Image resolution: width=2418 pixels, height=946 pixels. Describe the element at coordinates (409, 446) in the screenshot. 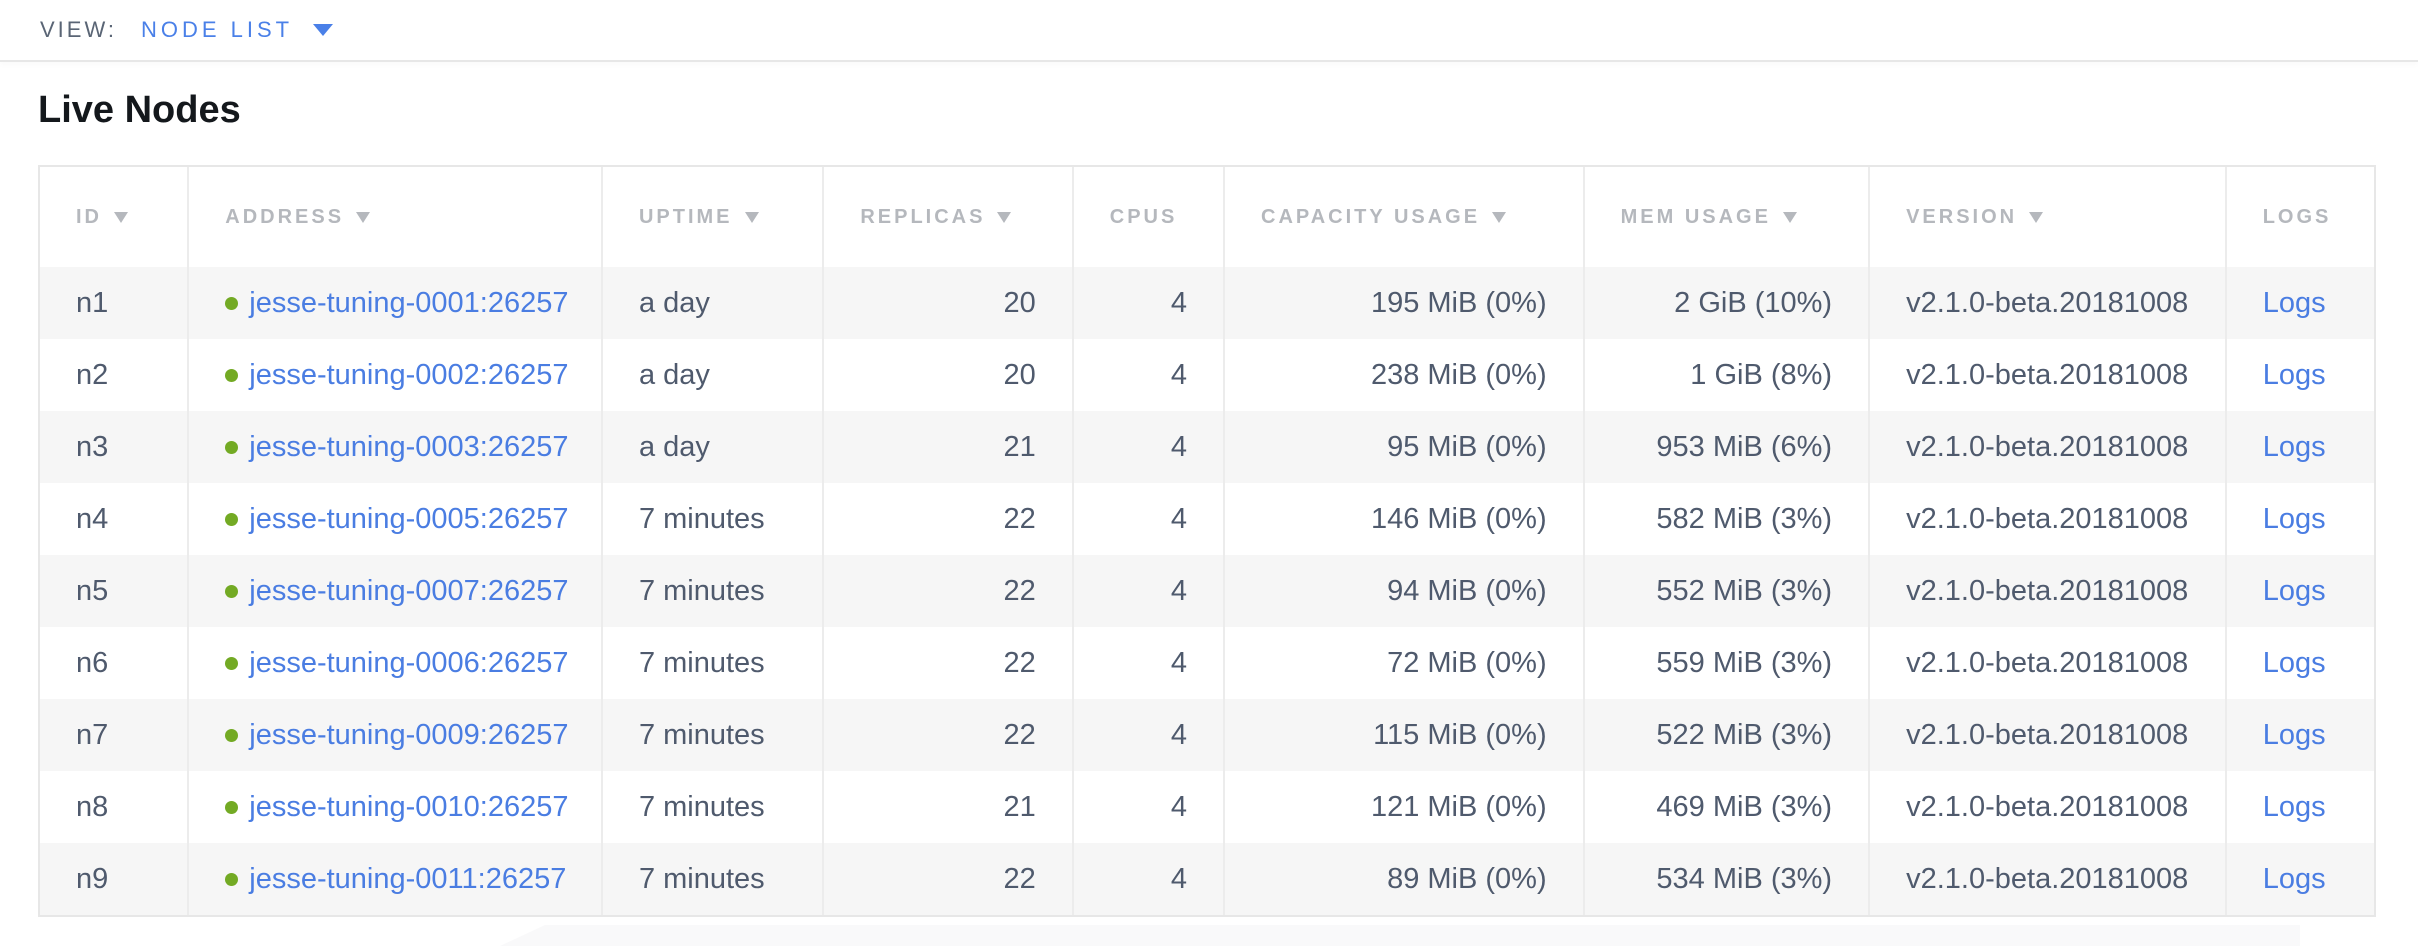

I see `node-address-link: jesse-tuning-0003:26257` at that location.